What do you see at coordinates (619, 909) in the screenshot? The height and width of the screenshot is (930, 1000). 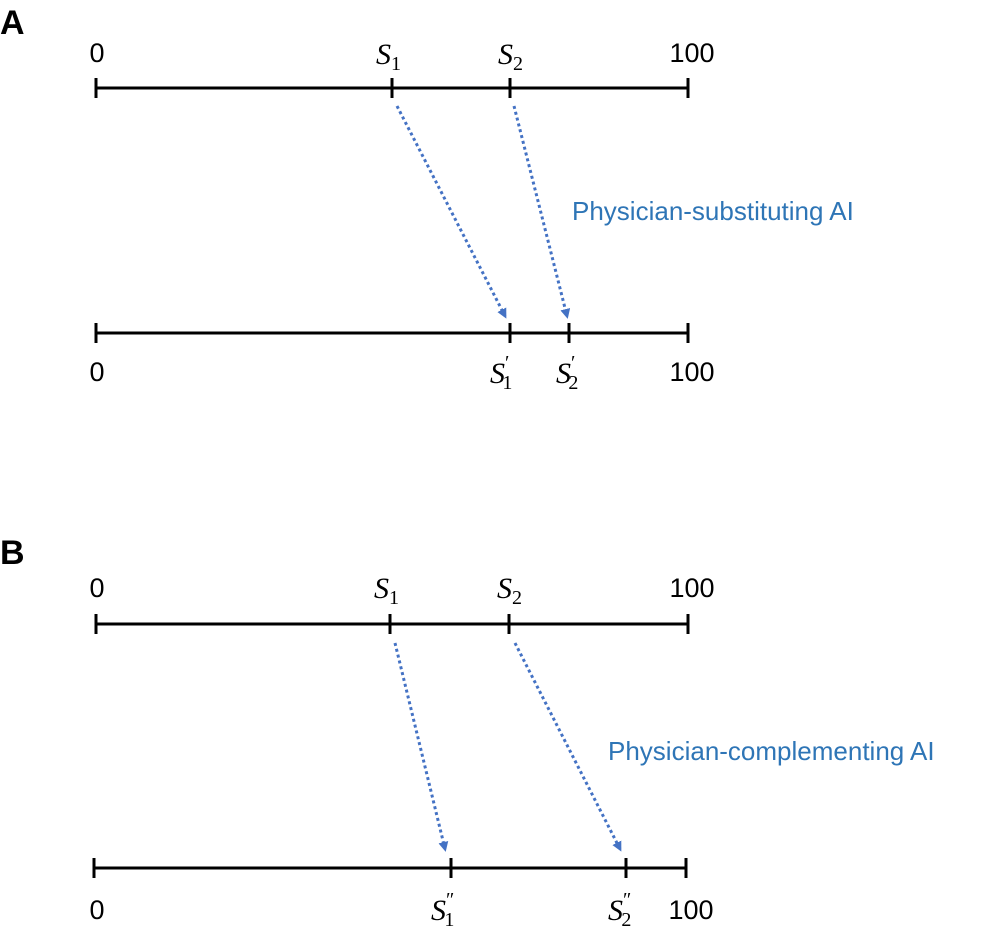 I see `marker-label: S″ 2` at bounding box center [619, 909].